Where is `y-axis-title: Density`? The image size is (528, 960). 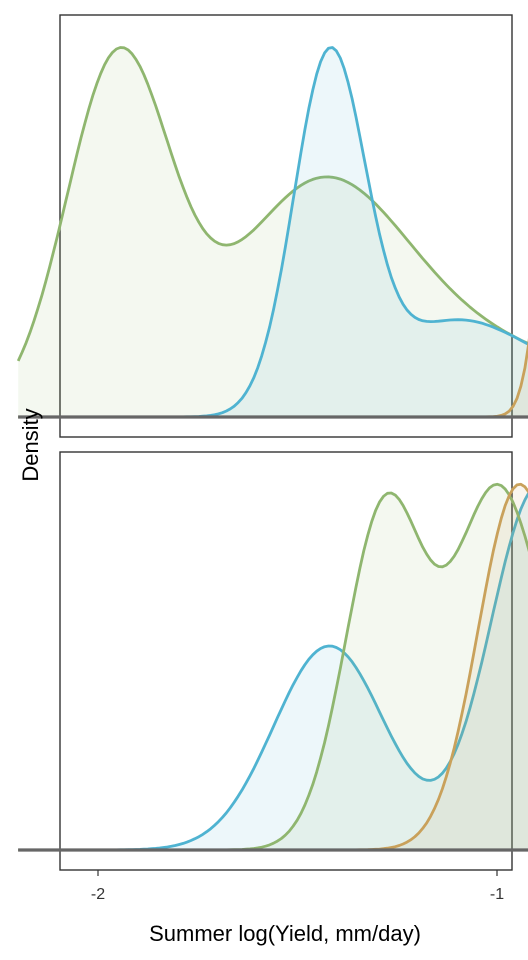 y-axis-title: Density is located at coordinates (30, 444).